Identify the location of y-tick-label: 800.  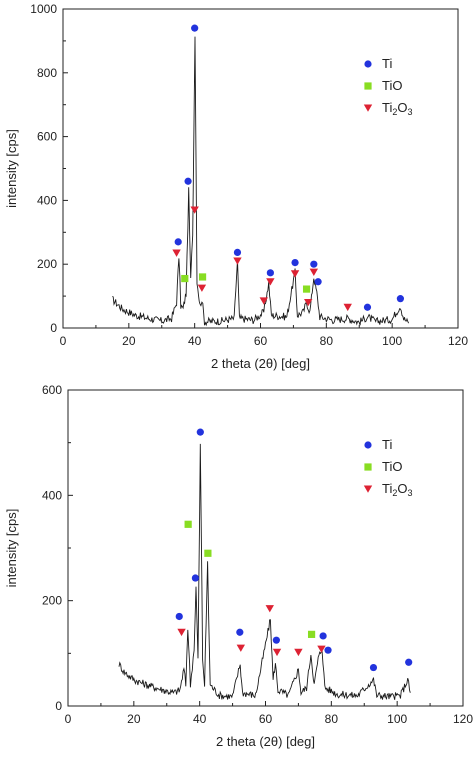
(47, 73).